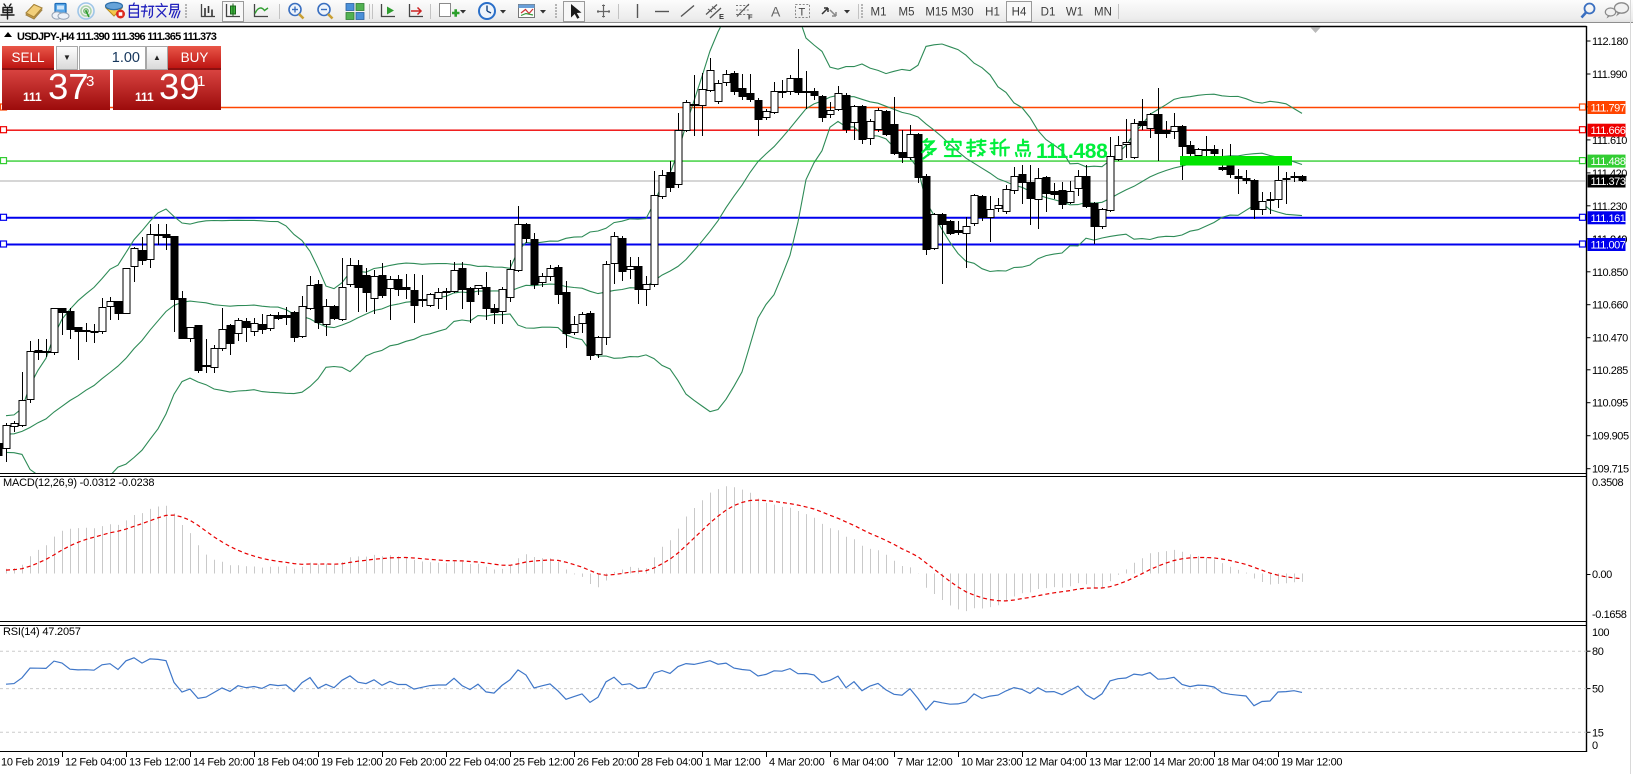  I want to click on svg-text: 110.660, so click(1610, 306).